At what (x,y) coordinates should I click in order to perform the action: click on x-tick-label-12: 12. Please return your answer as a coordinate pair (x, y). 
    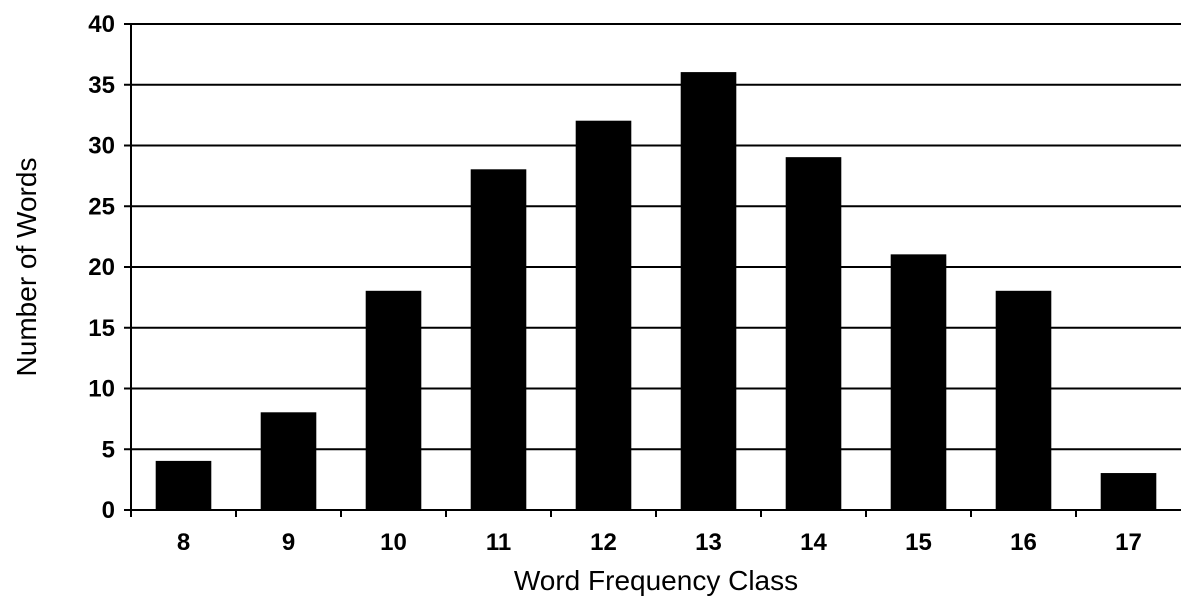
    Looking at the image, I should click on (603, 542).